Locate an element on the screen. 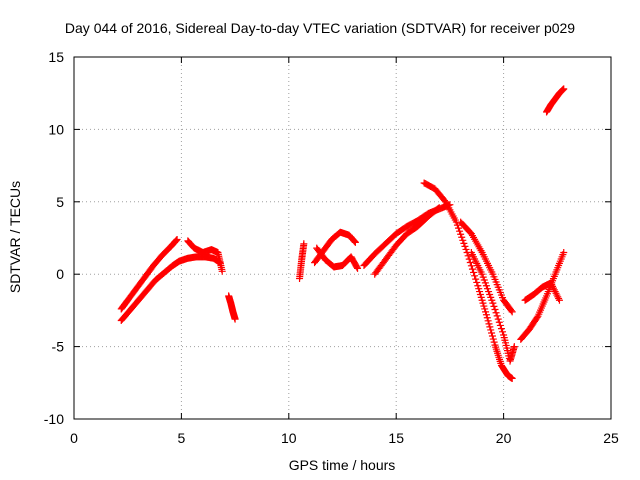 This screenshot has width=640, height=480. y-tick-label: 10 is located at coordinates (56, 129).